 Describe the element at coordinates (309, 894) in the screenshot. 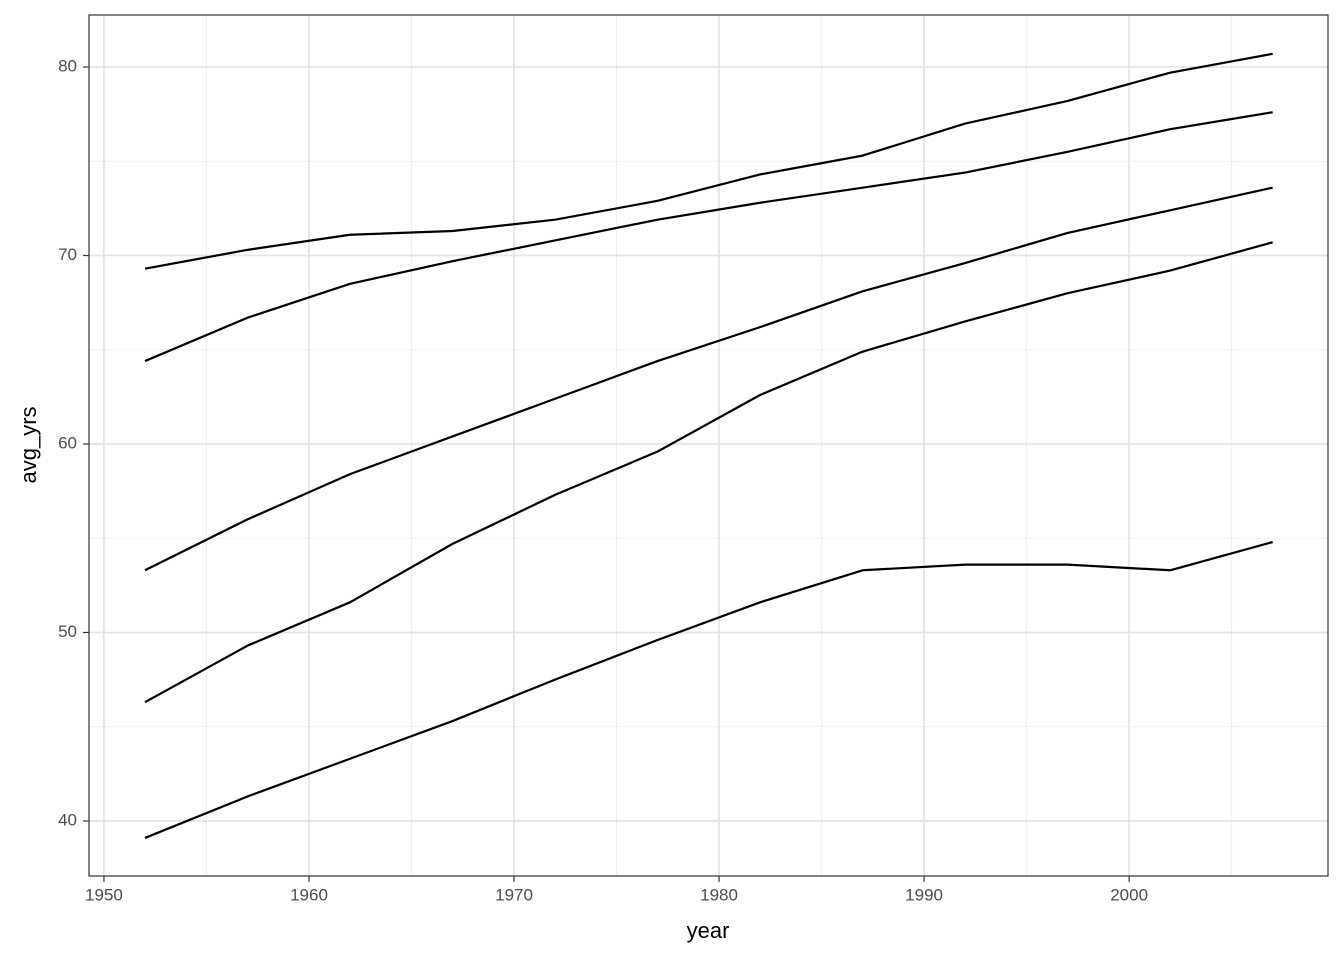

I see `x-tick-label: 1960` at that location.